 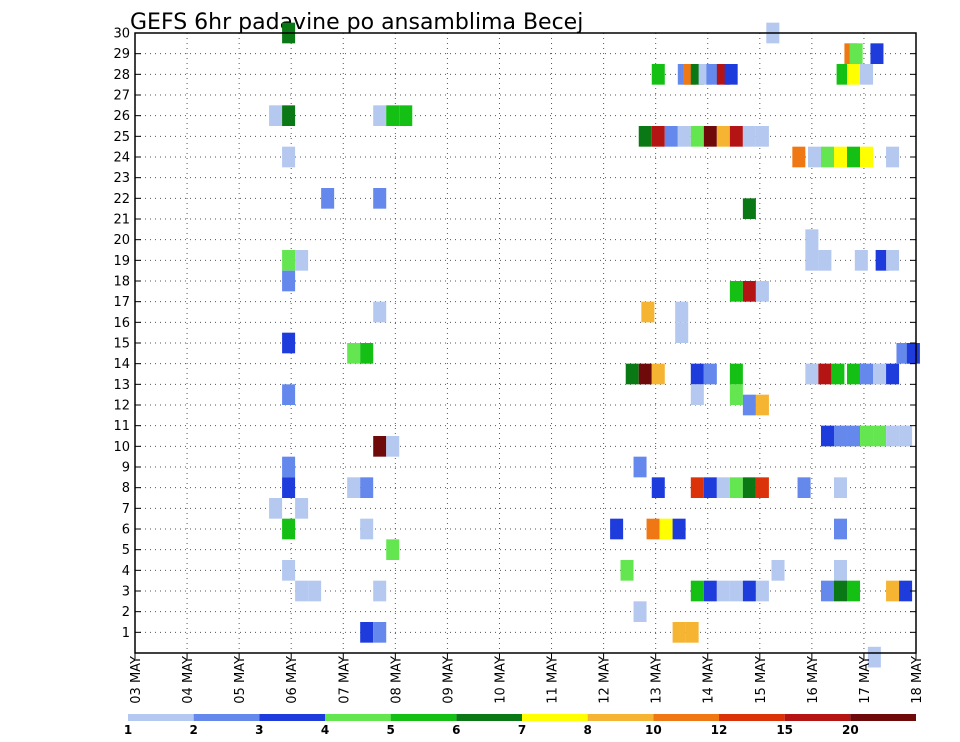 What do you see at coordinates (188, 680) in the screenshot?
I see `x-tick-label: 04 MAY` at bounding box center [188, 680].